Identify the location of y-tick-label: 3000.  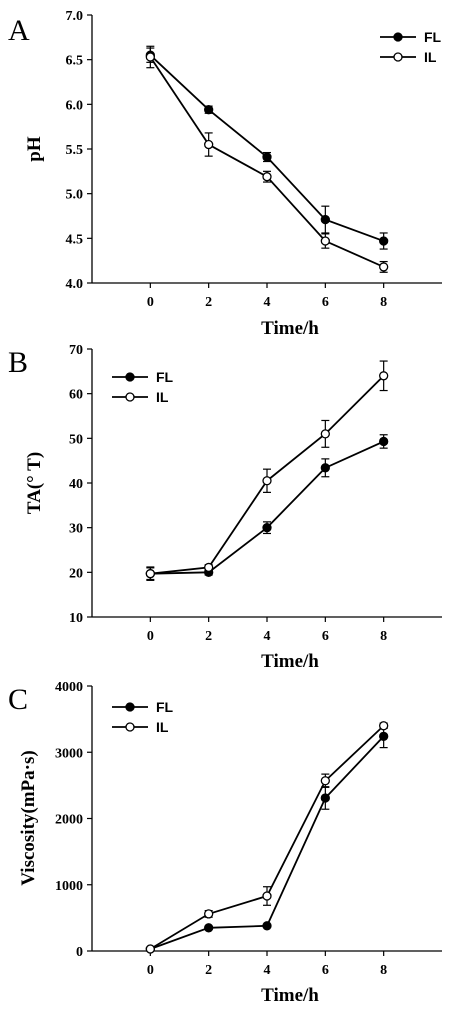
(69, 753).